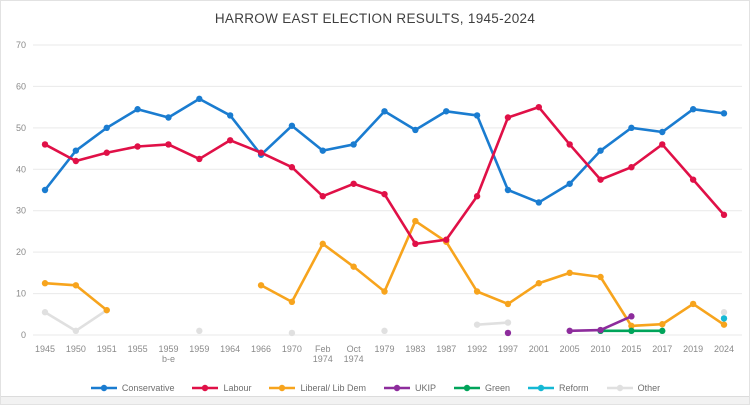 This screenshot has height=405, width=750. I want to click on legend-label: Conservative, so click(148, 388).